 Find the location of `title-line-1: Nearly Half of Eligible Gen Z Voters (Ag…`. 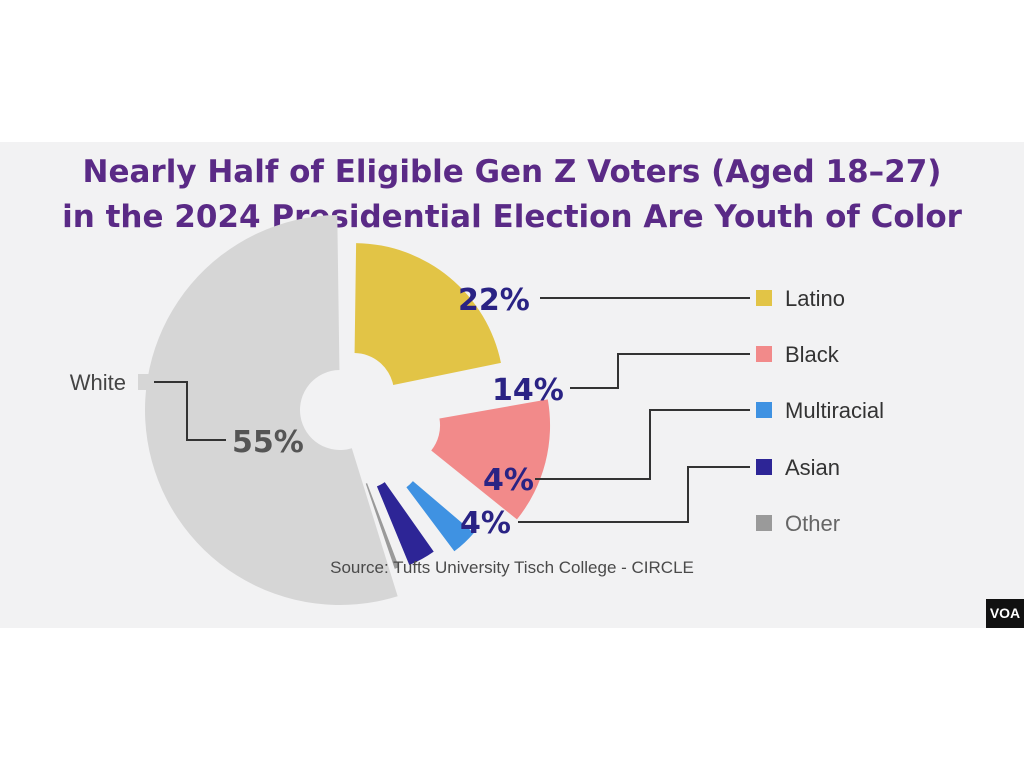

title-line-1: Nearly Half of Eligible Gen Z Voters (Ag… is located at coordinates (512, 172).